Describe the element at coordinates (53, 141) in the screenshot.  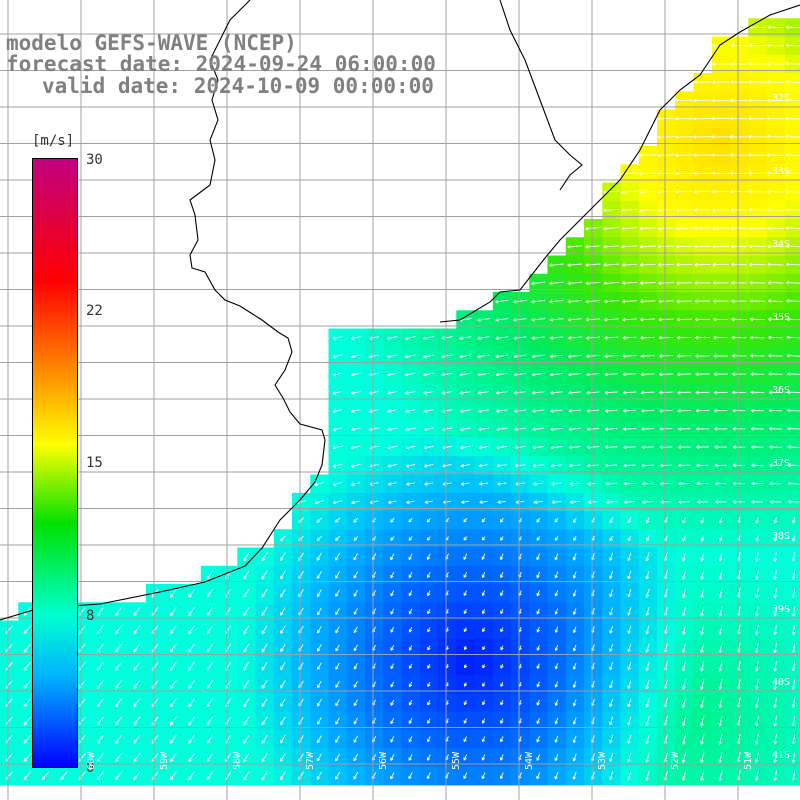
I see `colorbar-unit: [m/s]` at that location.